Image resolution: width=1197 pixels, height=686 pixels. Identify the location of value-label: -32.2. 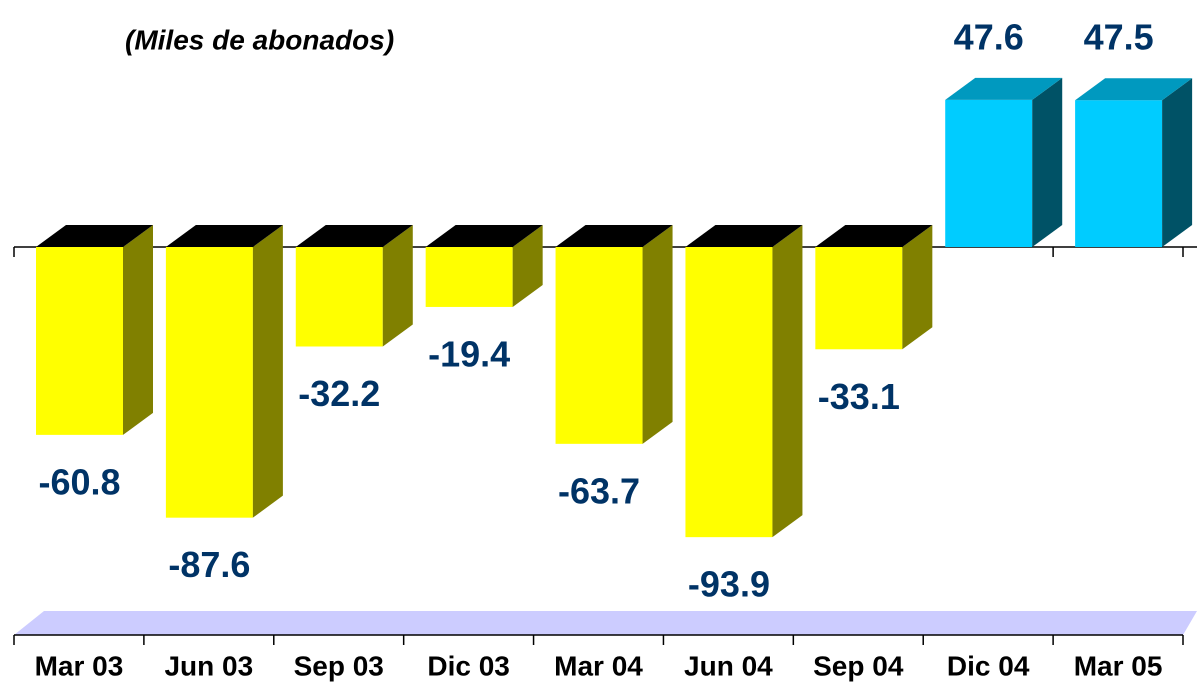
(339, 393).